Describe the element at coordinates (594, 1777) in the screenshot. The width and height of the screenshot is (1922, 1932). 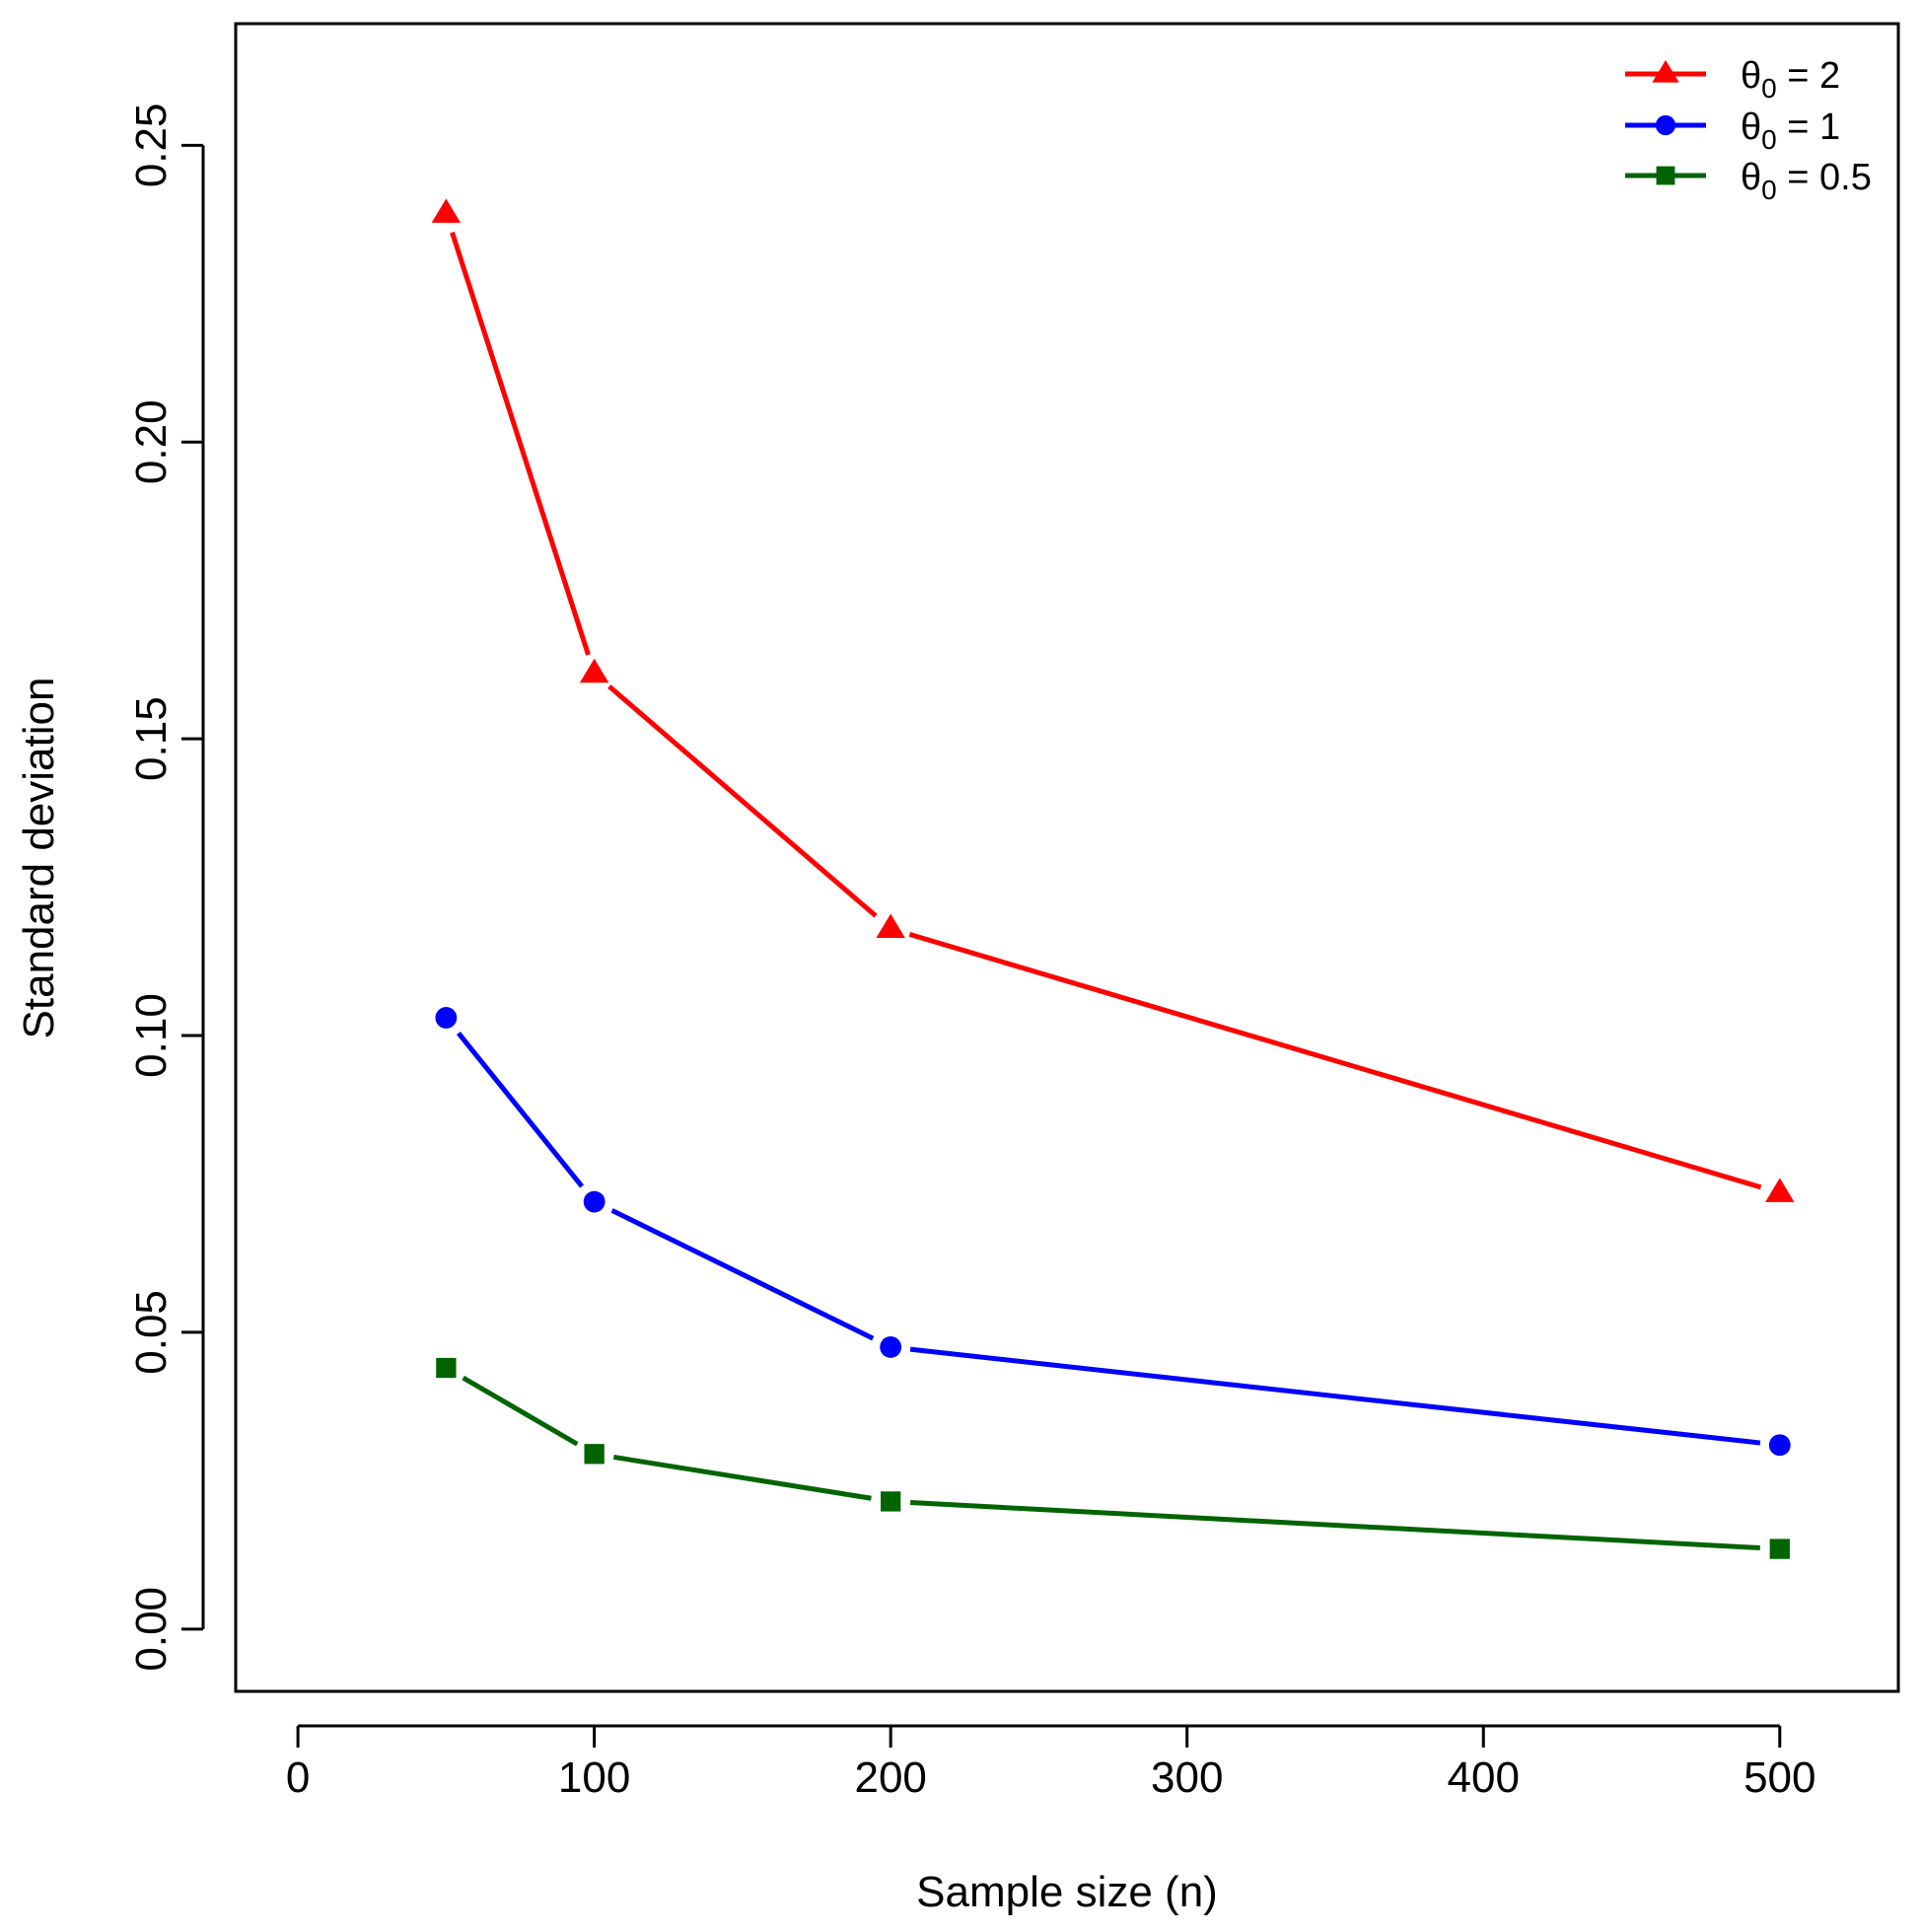
I see `x-tick-label: 100` at that location.